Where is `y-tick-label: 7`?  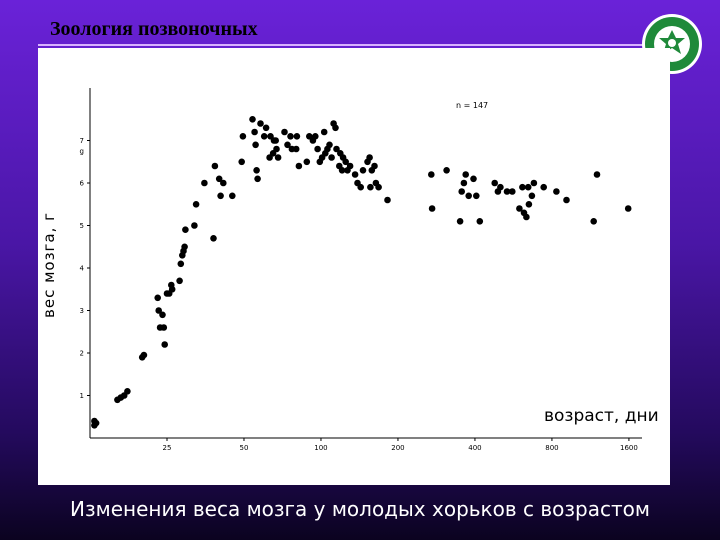
y-tick-label: 7 is located at coordinates (82, 141).